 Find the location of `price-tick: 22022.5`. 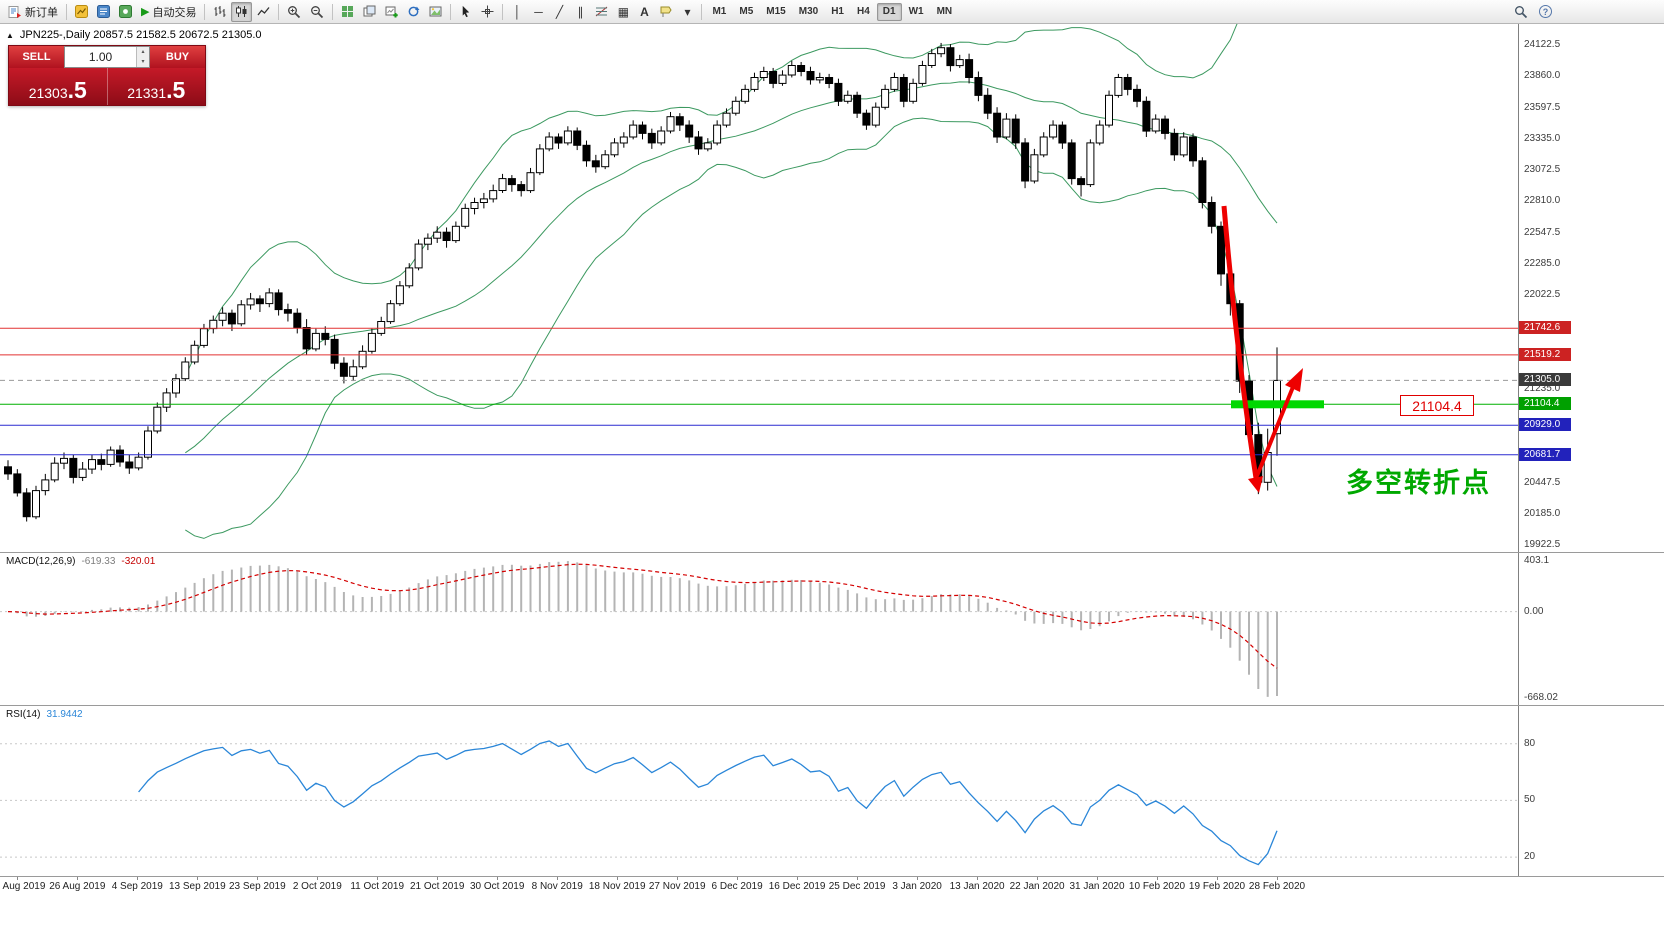

price-tick: 22022.5 is located at coordinates (1542, 295).